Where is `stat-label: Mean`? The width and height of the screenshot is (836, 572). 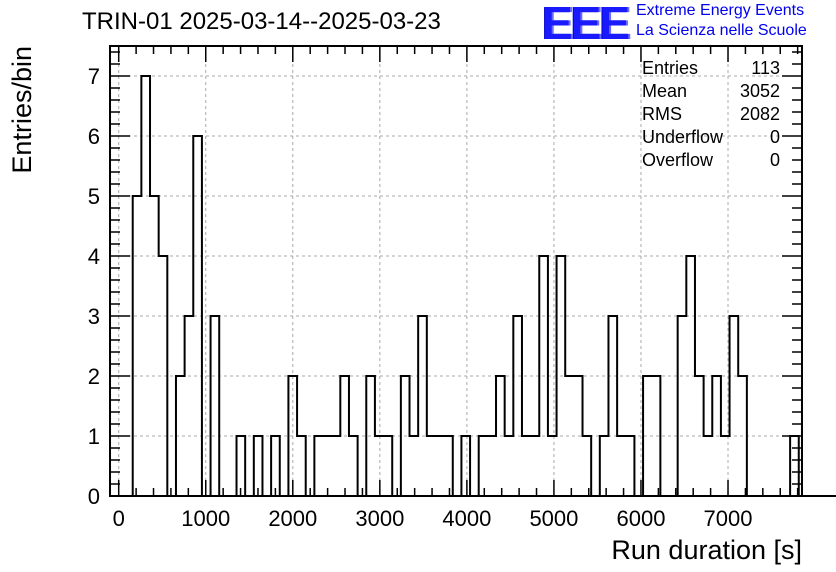
stat-label: Mean is located at coordinates (665, 91).